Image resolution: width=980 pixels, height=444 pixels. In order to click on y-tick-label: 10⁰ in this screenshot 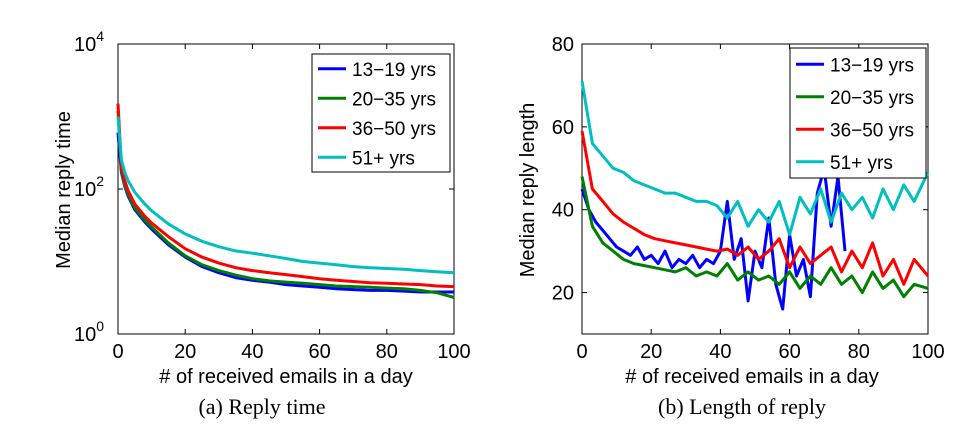, I will do `click(89, 332)`.